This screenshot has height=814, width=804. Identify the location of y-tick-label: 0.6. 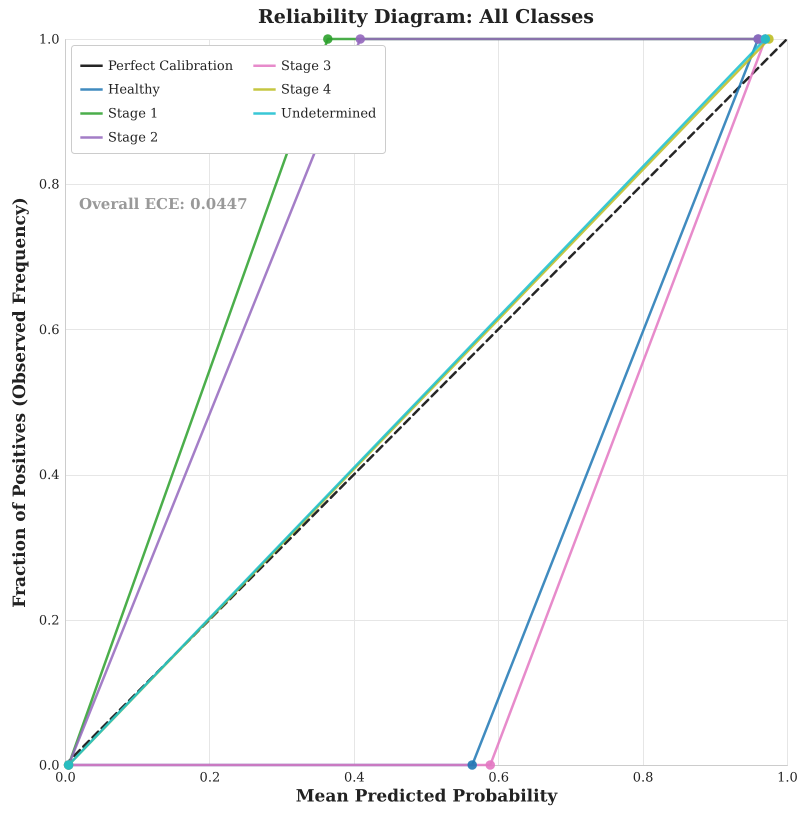
(49, 330).